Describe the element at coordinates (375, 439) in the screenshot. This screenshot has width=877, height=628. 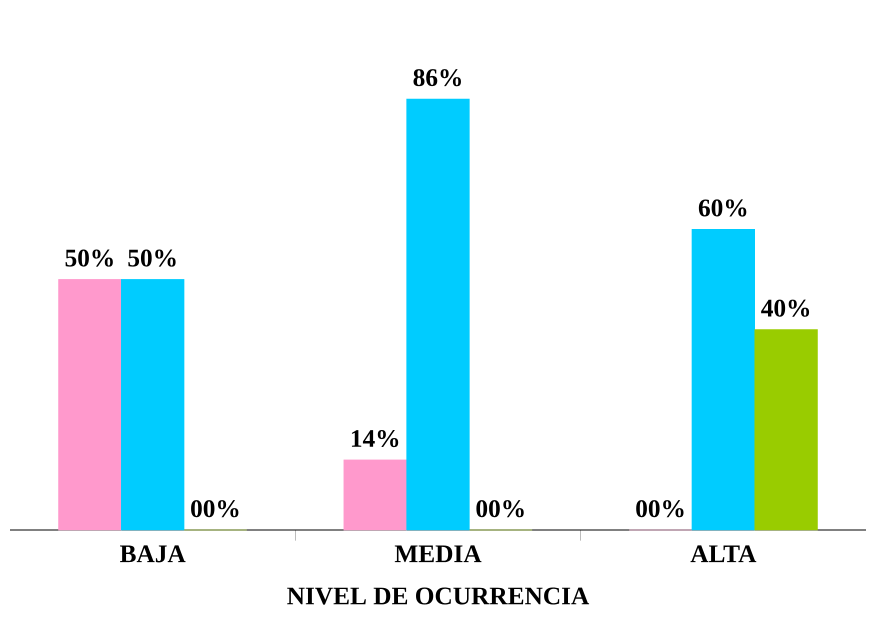
I see `data-label: 14%` at that location.